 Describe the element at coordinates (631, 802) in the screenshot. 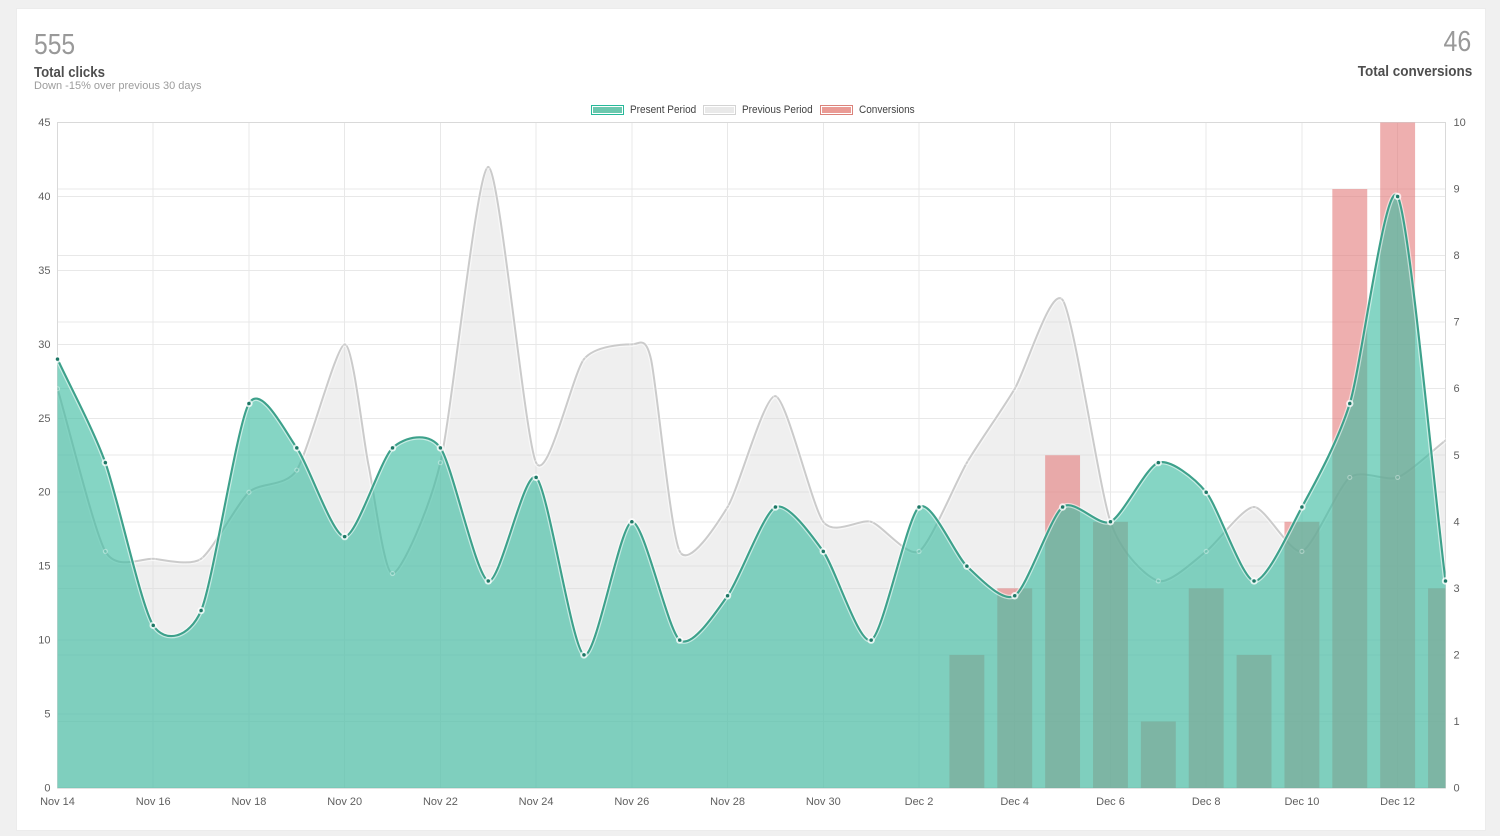

I see `svg-text: Nov 26` at that location.